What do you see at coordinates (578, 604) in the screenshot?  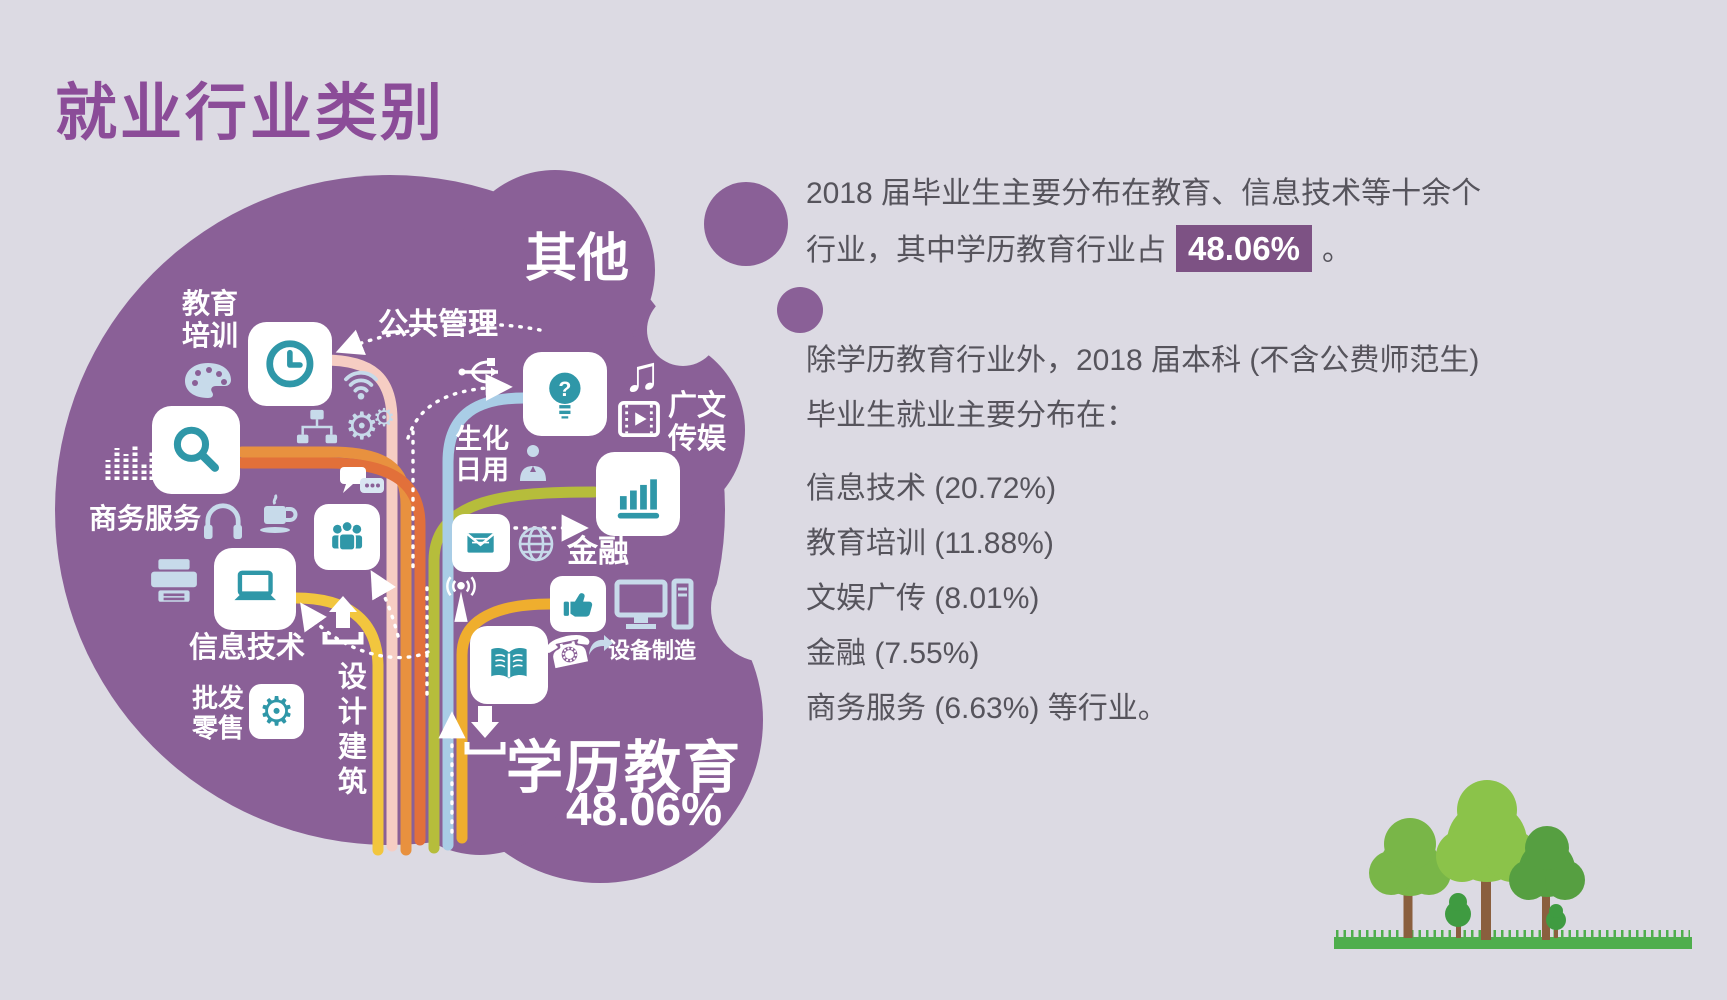 I see `thumbs-up-icon` at bounding box center [578, 604].